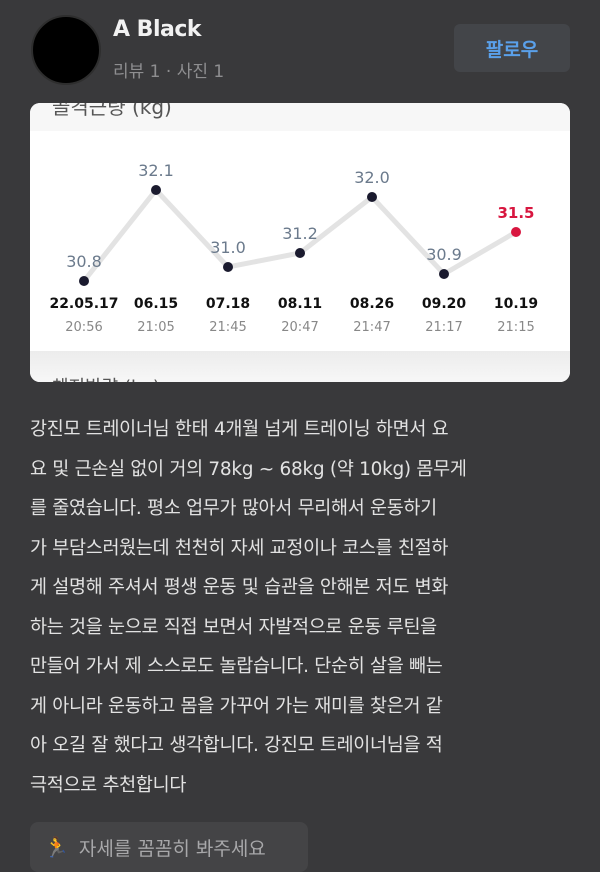  I want to click on follow-button: 팔로우, so click(512, 48).